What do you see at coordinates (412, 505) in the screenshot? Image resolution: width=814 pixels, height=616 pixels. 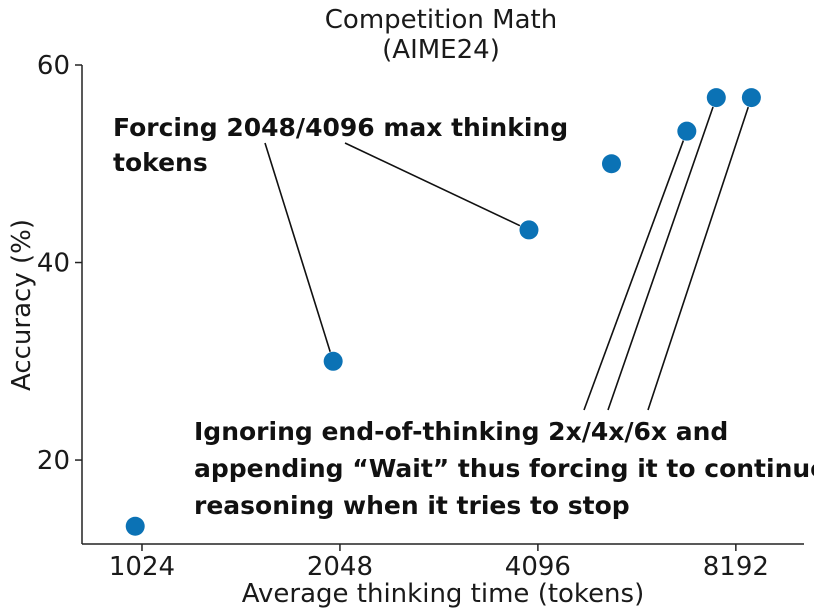 I see `annotation-2-line-3: reasoning when it tries to stop` at bounding box center [412, 505].